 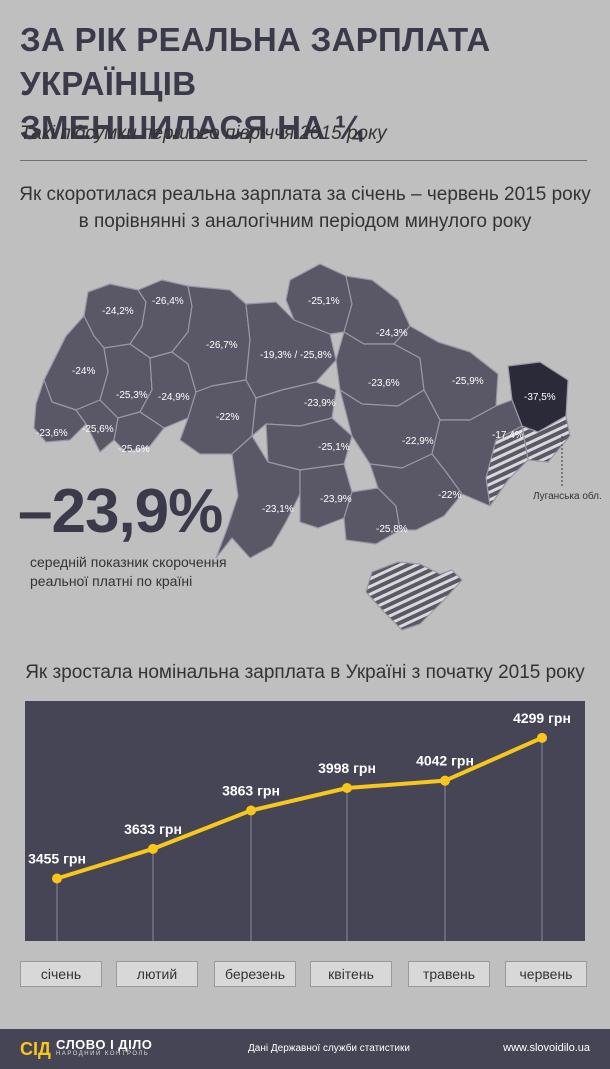 What do you see at coordinates (542, 718) in the screenshot?
I see `data-label: 4299 грн` at bounding box center [542, 718].